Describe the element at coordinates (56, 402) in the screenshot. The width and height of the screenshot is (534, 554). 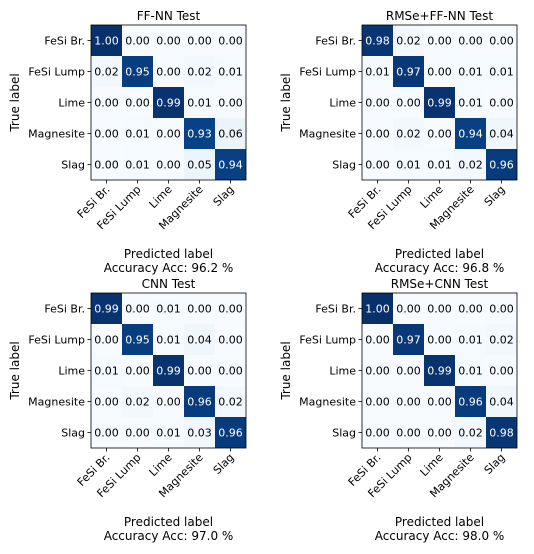
I see `y-tick-label: Magnesite` at that location.